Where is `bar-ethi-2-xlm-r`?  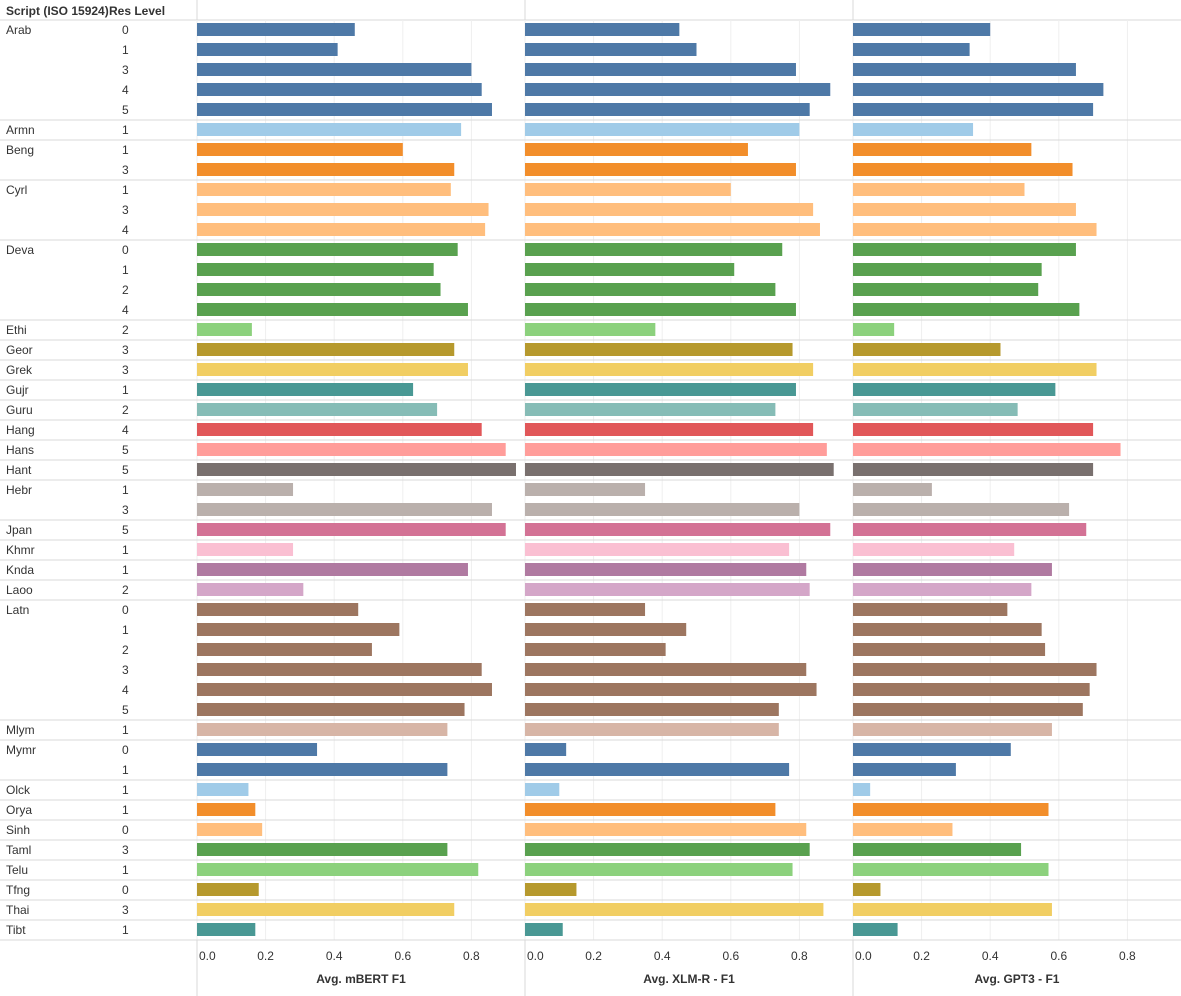
bar-ethi-2-xlm-r is located at coordinates (590, 329).